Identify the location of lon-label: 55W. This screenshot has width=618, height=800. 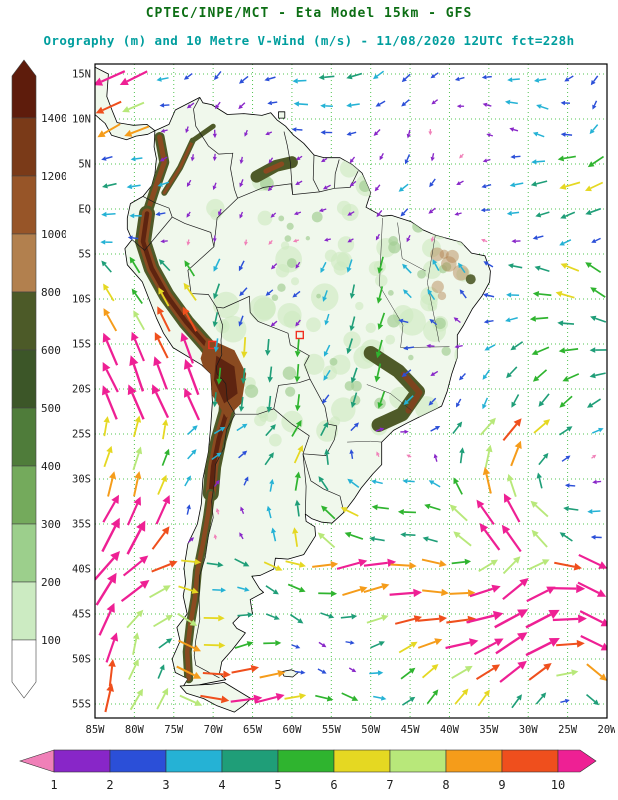
(332, 730).